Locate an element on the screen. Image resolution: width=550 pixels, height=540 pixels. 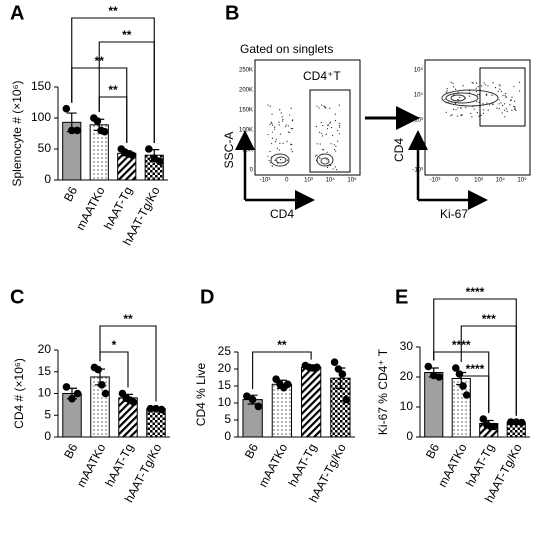
y-axis-label: Ki-67 % CD4⁺ T is located at coordinates (383, 391).